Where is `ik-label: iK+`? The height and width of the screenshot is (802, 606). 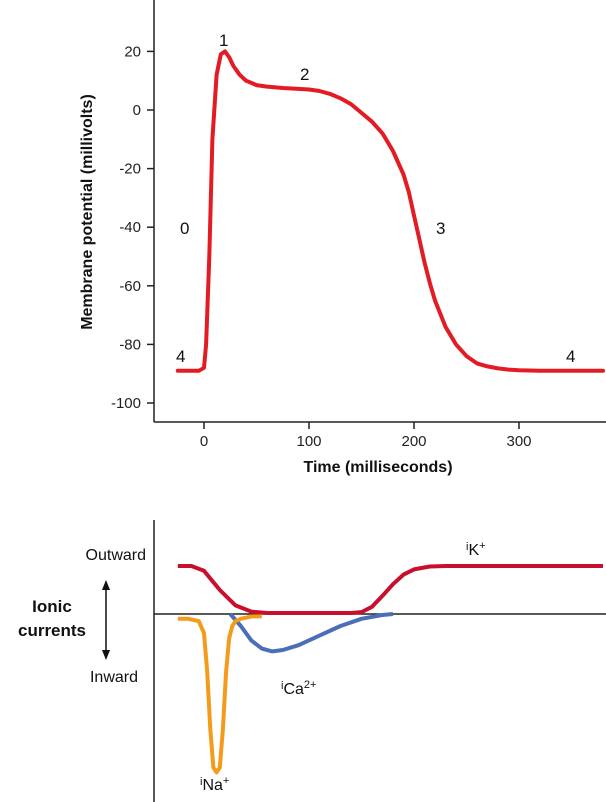
ik-label: iK+ is located at coordinates (476, 549).